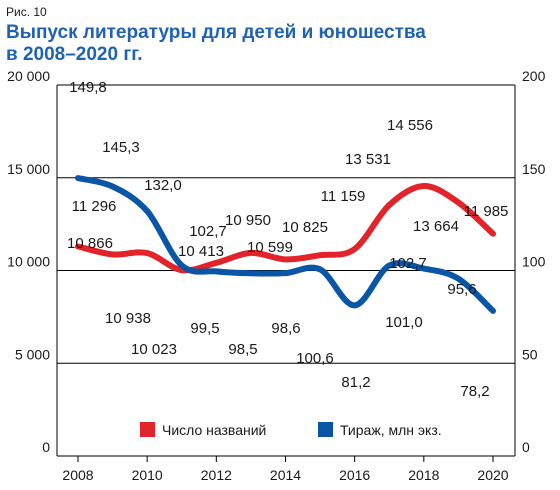 The image size is (560, 490). I want to click on y-left-tick-label: 15 000, so click(28, 169).